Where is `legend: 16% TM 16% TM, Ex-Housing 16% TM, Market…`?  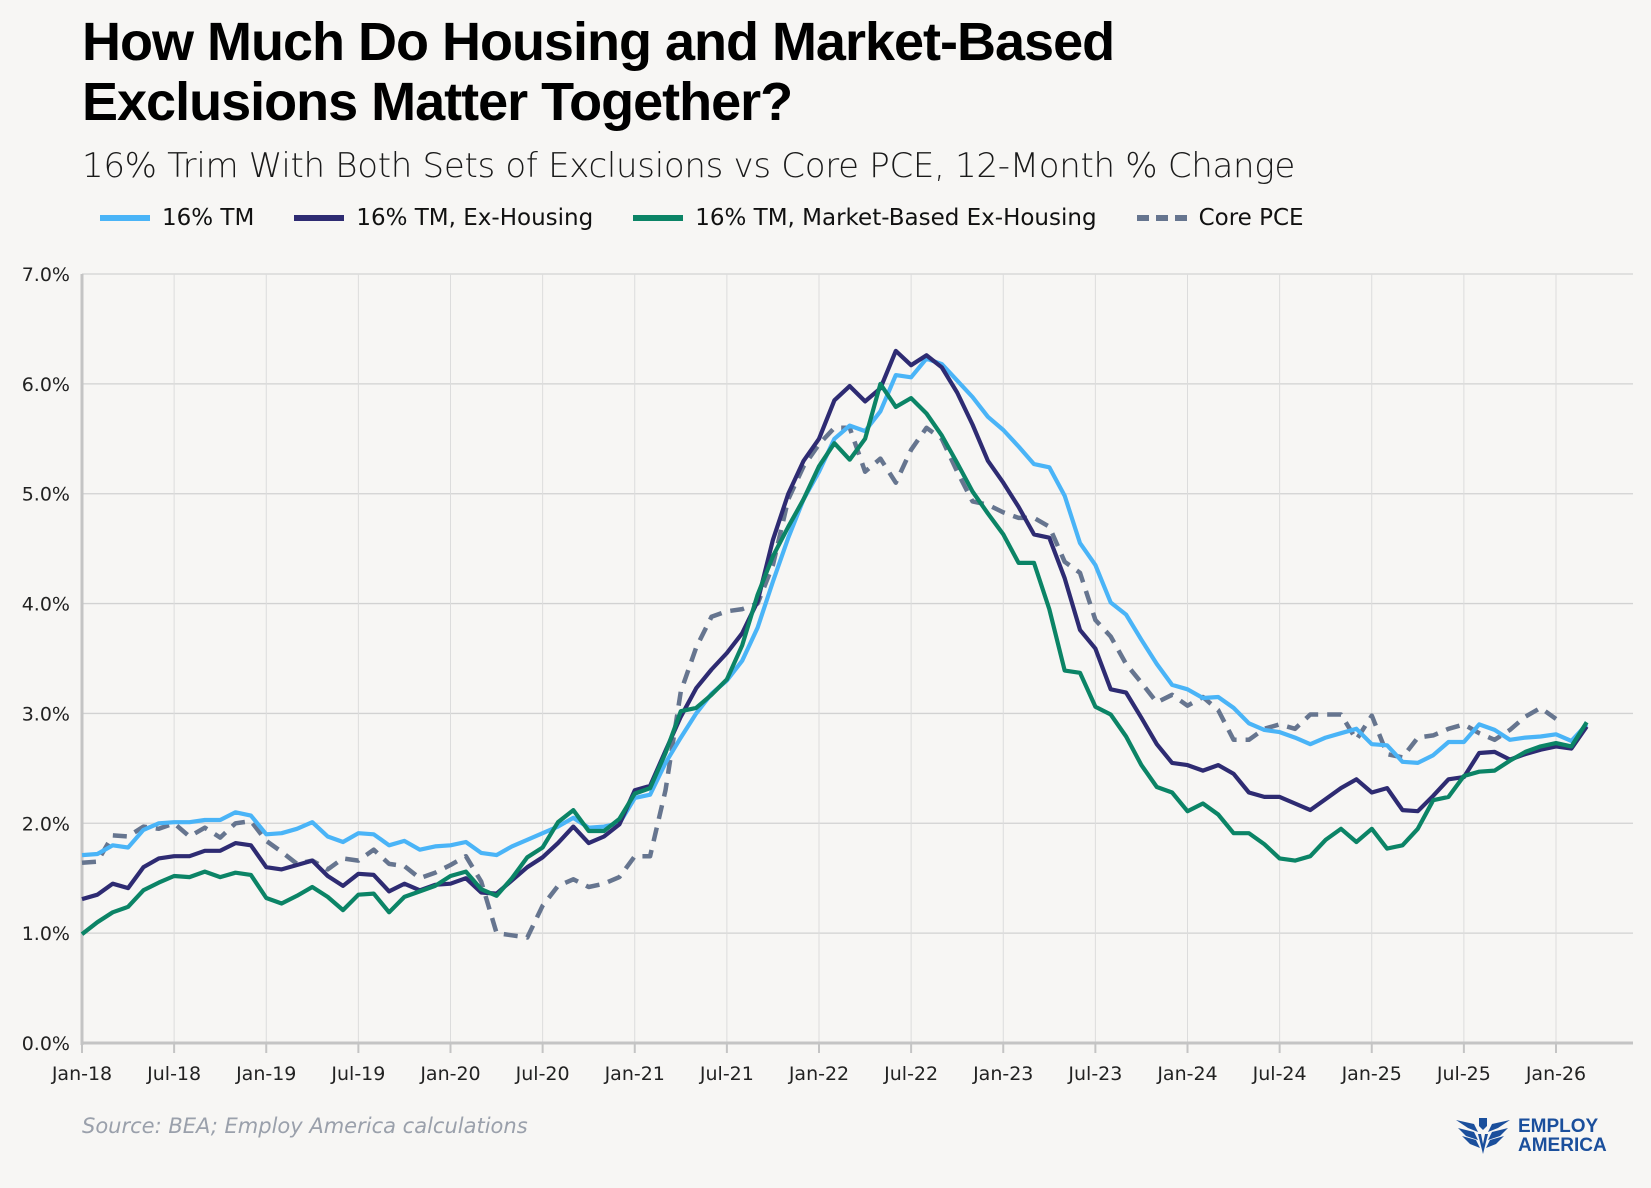 legend: 16% TM 16% TM, Ex-Housing 16% TM, Market… is located at coordinates (722, 218).